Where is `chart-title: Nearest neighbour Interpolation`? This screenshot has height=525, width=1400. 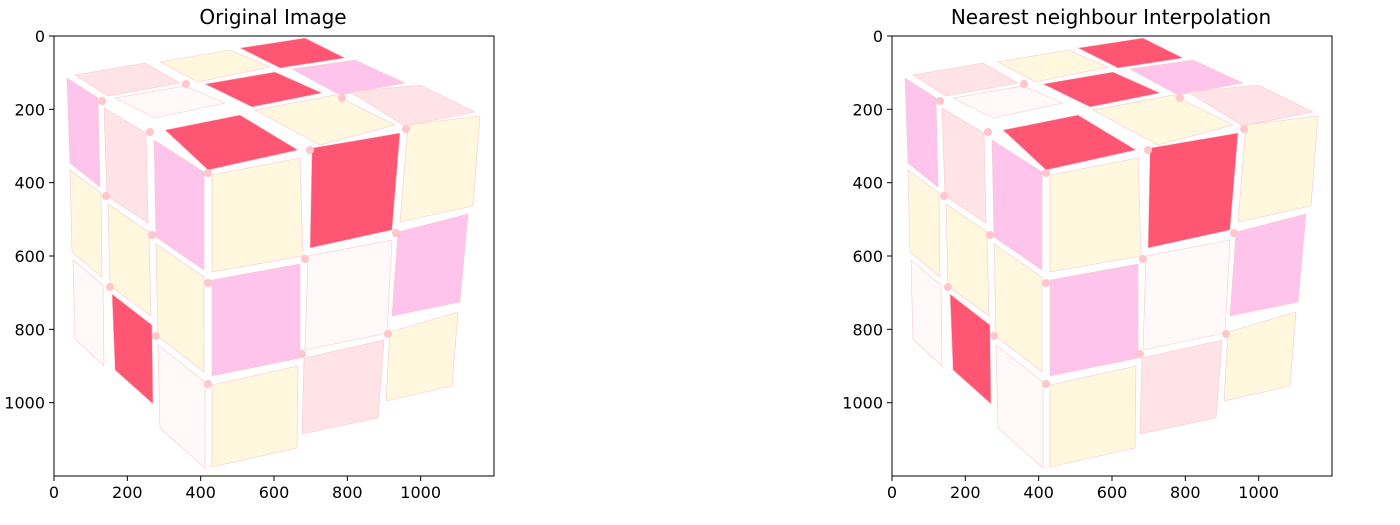
chart-title: Nearest neighbour Interpolation is located at coordinates (1111, 17).